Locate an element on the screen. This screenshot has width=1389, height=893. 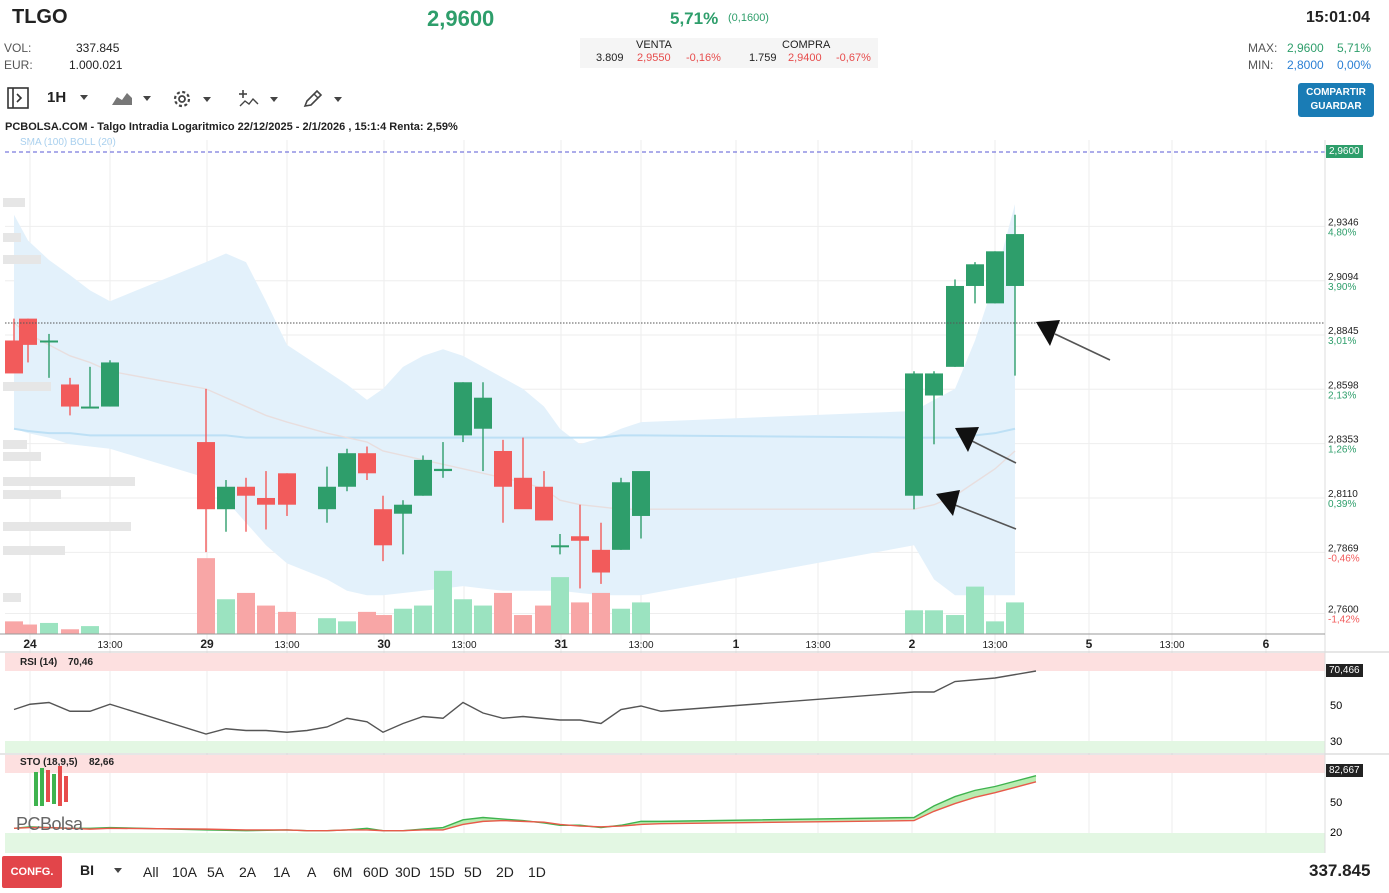
logo-bars-icon is located at coordinates (51, 786).